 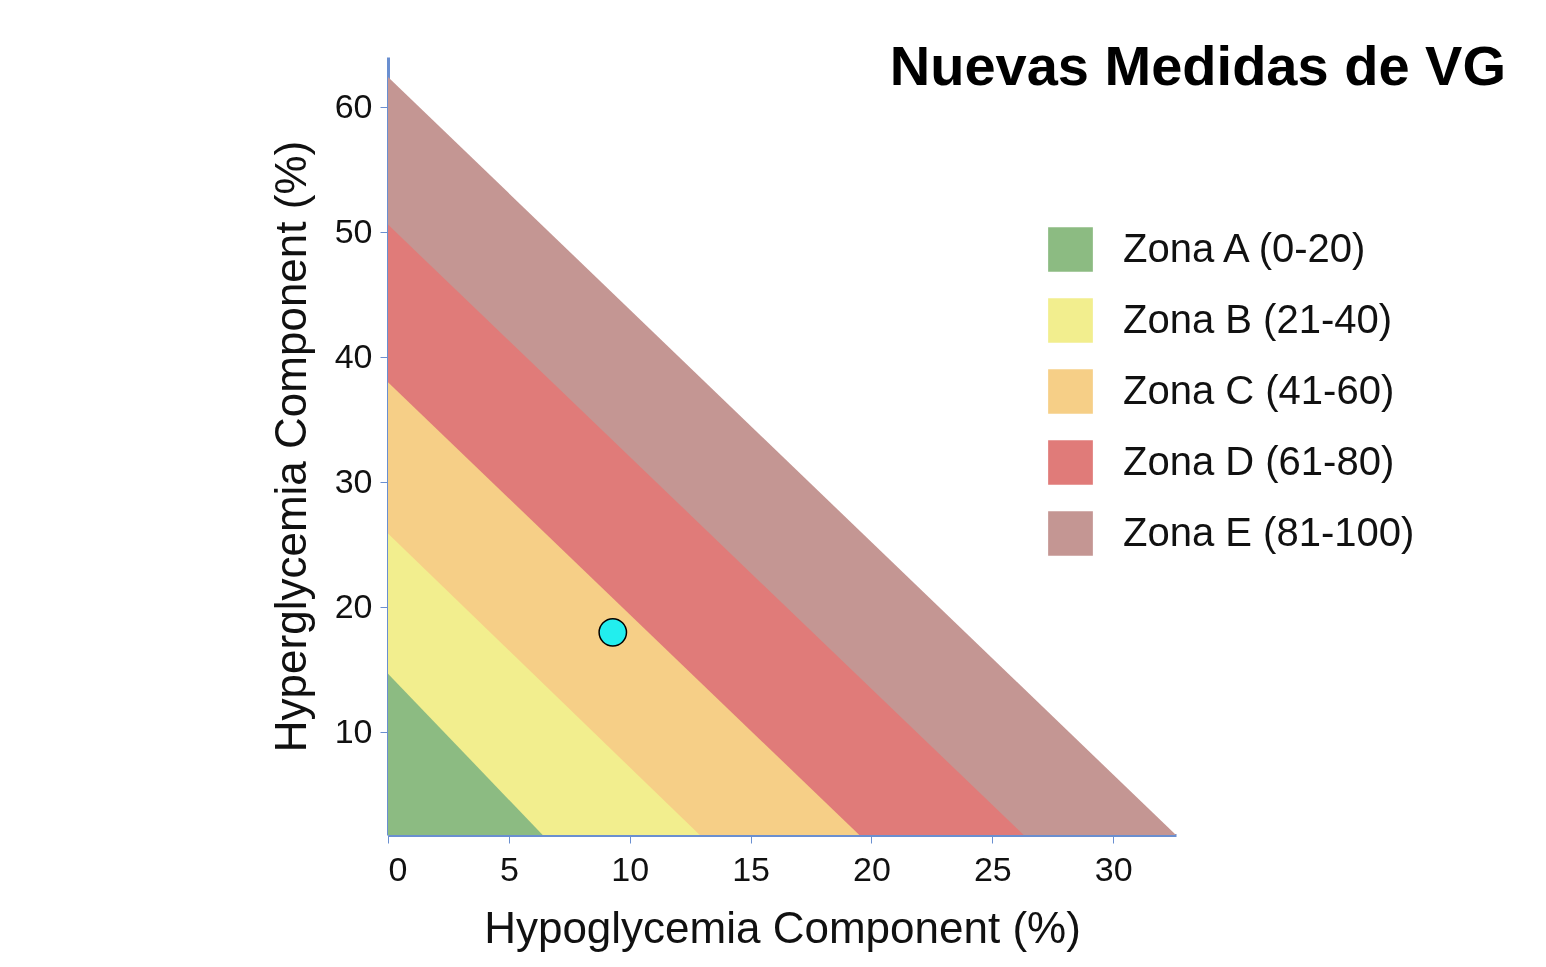 I want to click on y-axis-title: Hyperglycemia Component (%), so click(x=290, y=446).